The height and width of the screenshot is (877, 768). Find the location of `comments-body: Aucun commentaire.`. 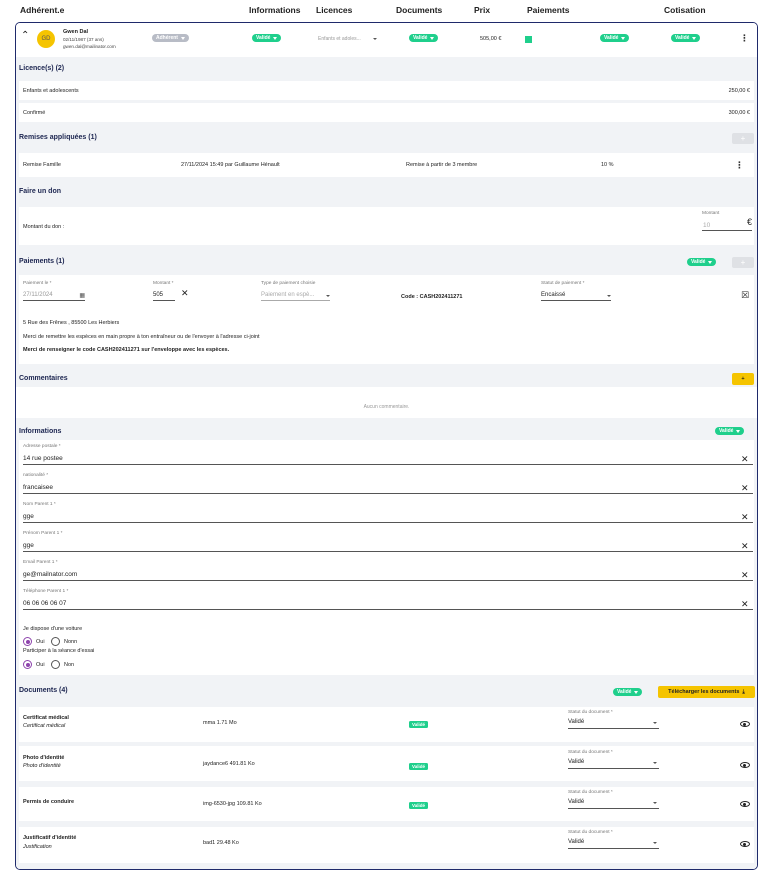

comments-body: Aucun commentaire. is located at coordinates (386, 402).